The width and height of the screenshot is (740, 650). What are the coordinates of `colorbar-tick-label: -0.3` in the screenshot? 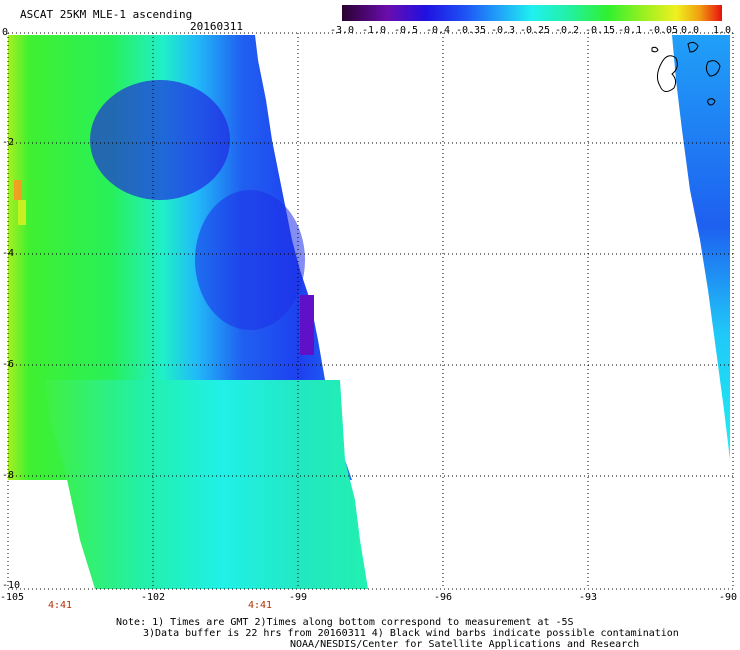 It's located at (503, 30).